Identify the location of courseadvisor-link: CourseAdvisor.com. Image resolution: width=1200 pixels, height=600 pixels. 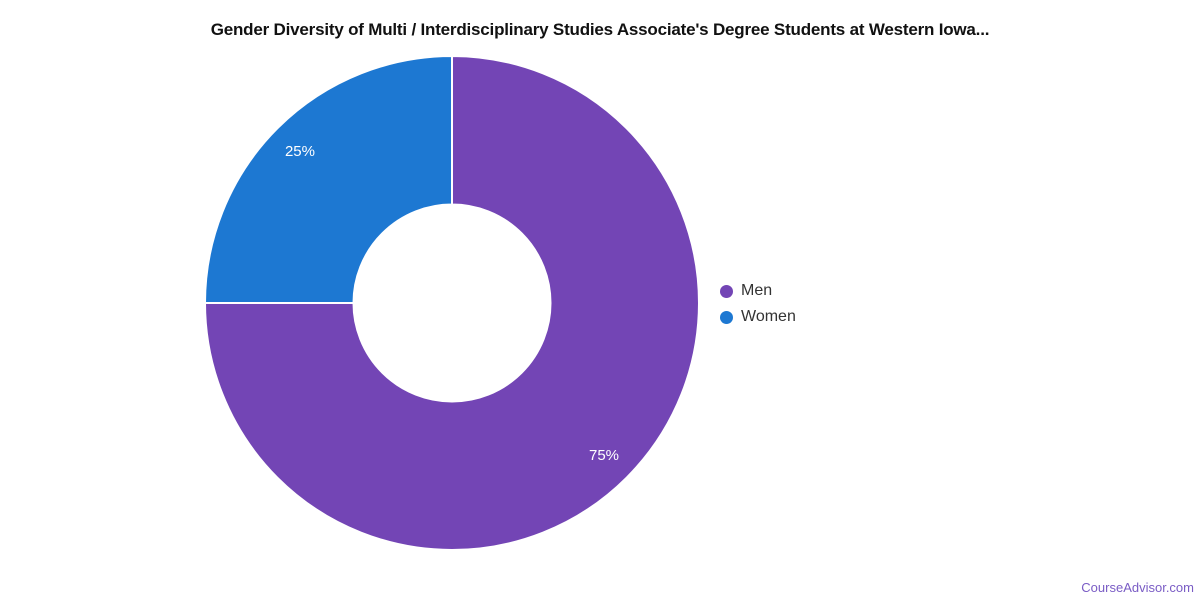
(1137, 587).